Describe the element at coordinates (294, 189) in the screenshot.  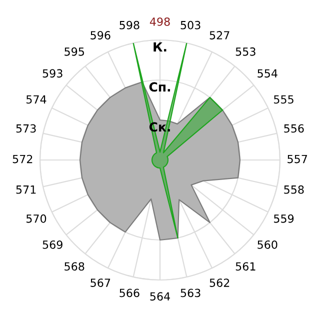
I see `spoke-label: 558` at that location.